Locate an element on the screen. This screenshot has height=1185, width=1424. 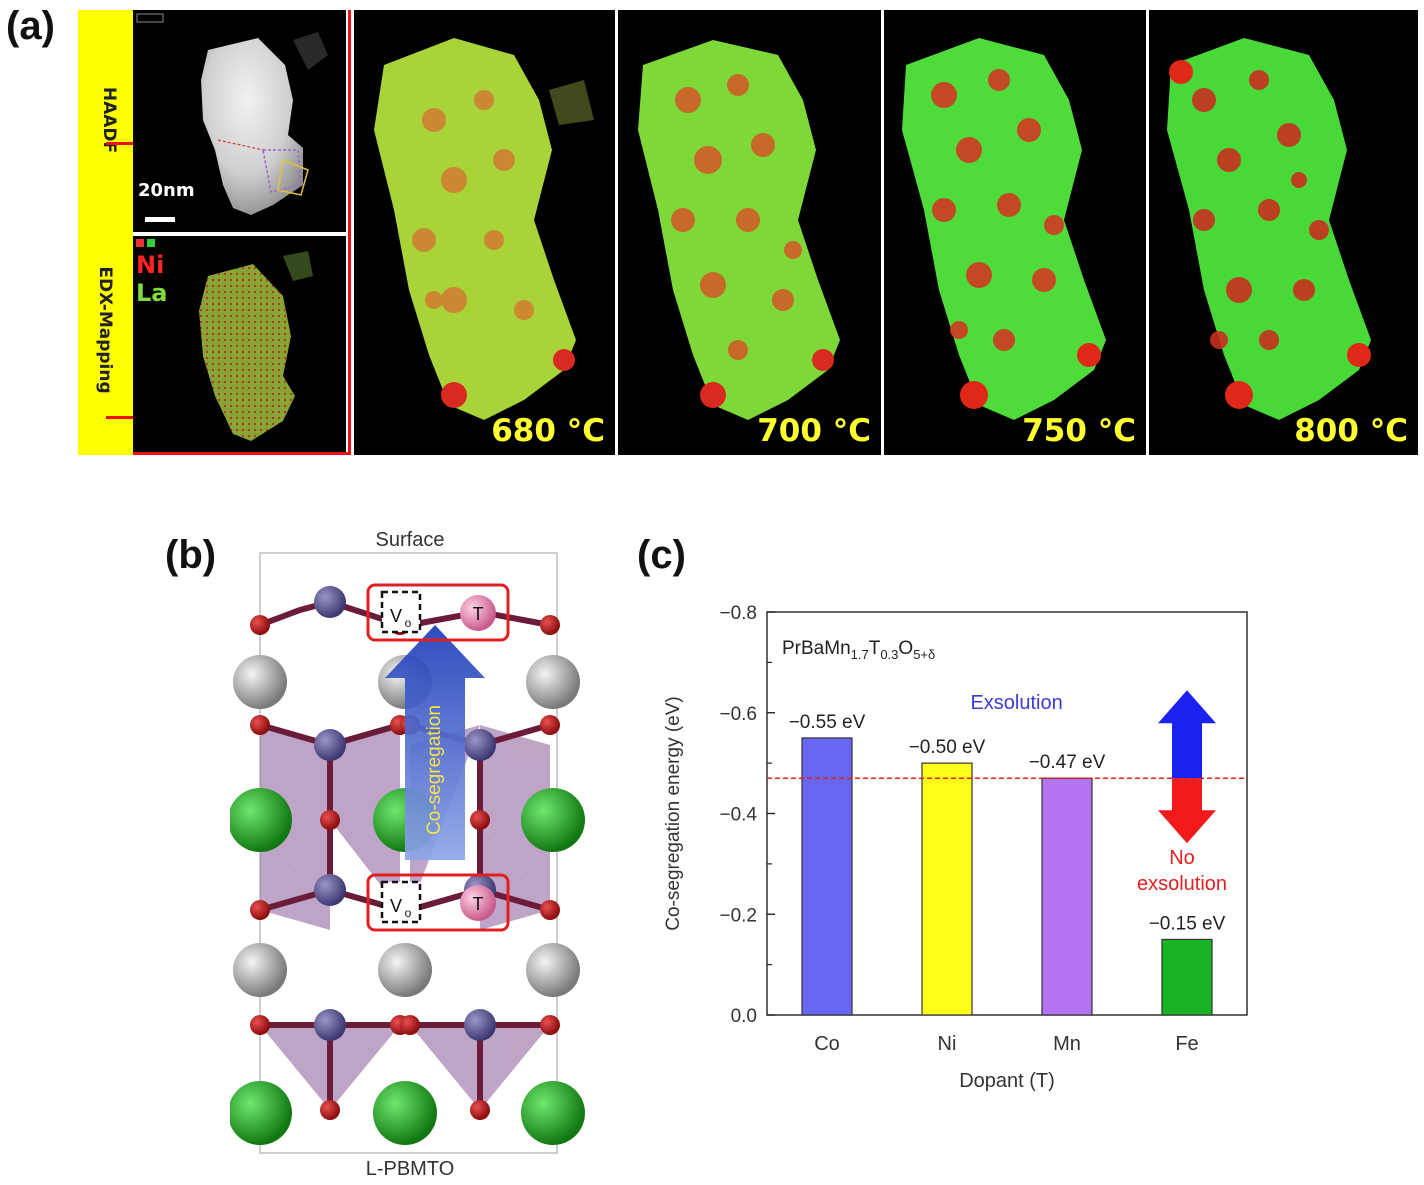
temperature-label-800: 800 °C is located at coordinates (1351, 431).